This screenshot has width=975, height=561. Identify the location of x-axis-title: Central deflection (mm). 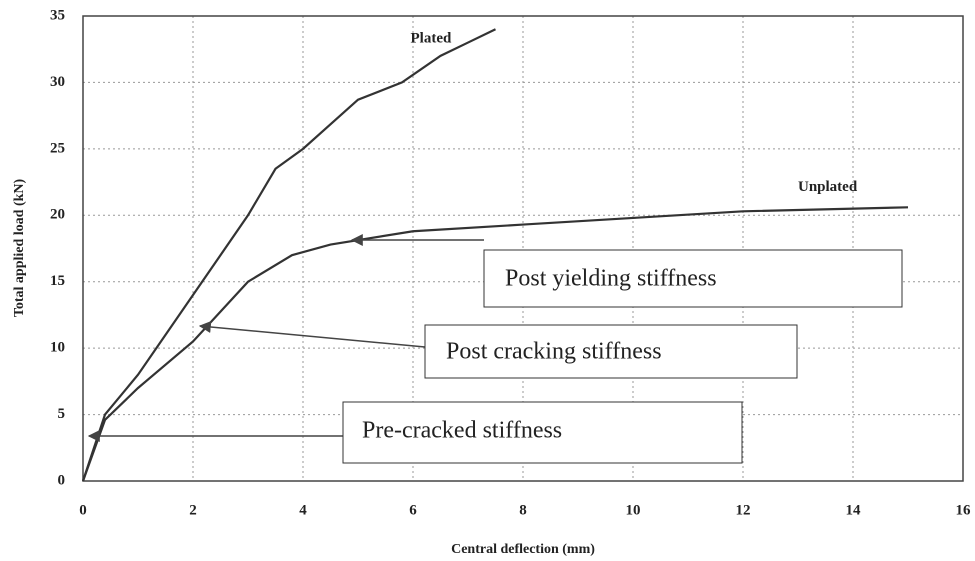
(523, 549).